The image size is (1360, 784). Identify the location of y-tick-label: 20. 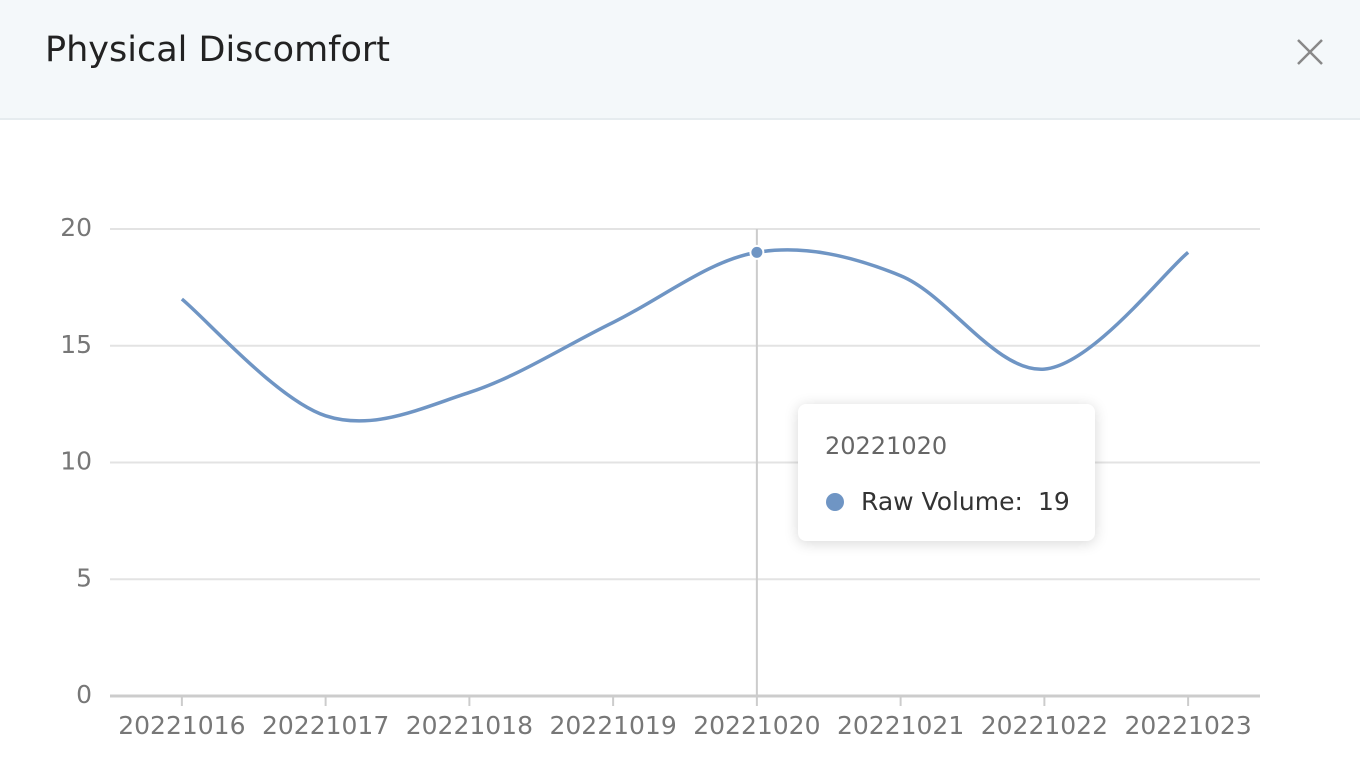
(76, 227).